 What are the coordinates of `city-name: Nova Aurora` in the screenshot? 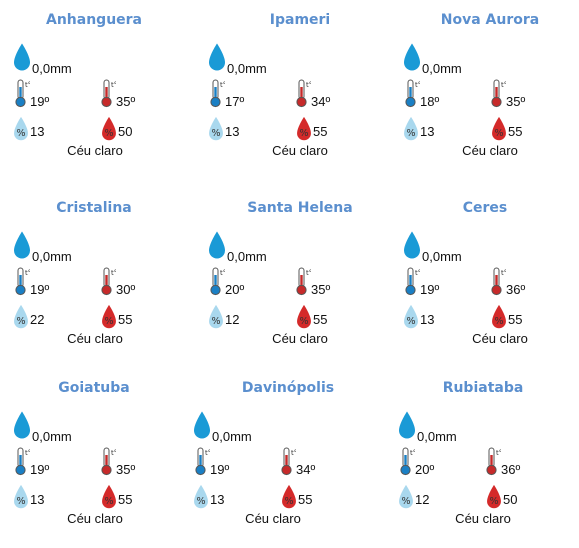 It's located at (490, 20).